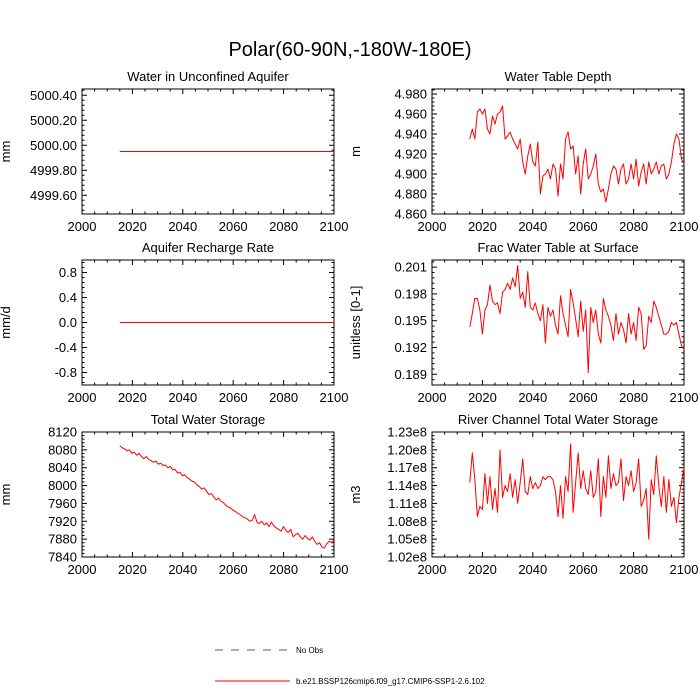 Image resolution: width=700 pixels, height=700 pixels. I want to click on river-channel-total-water-storage-ytick-label: 1.20e8, so click(407, 449).